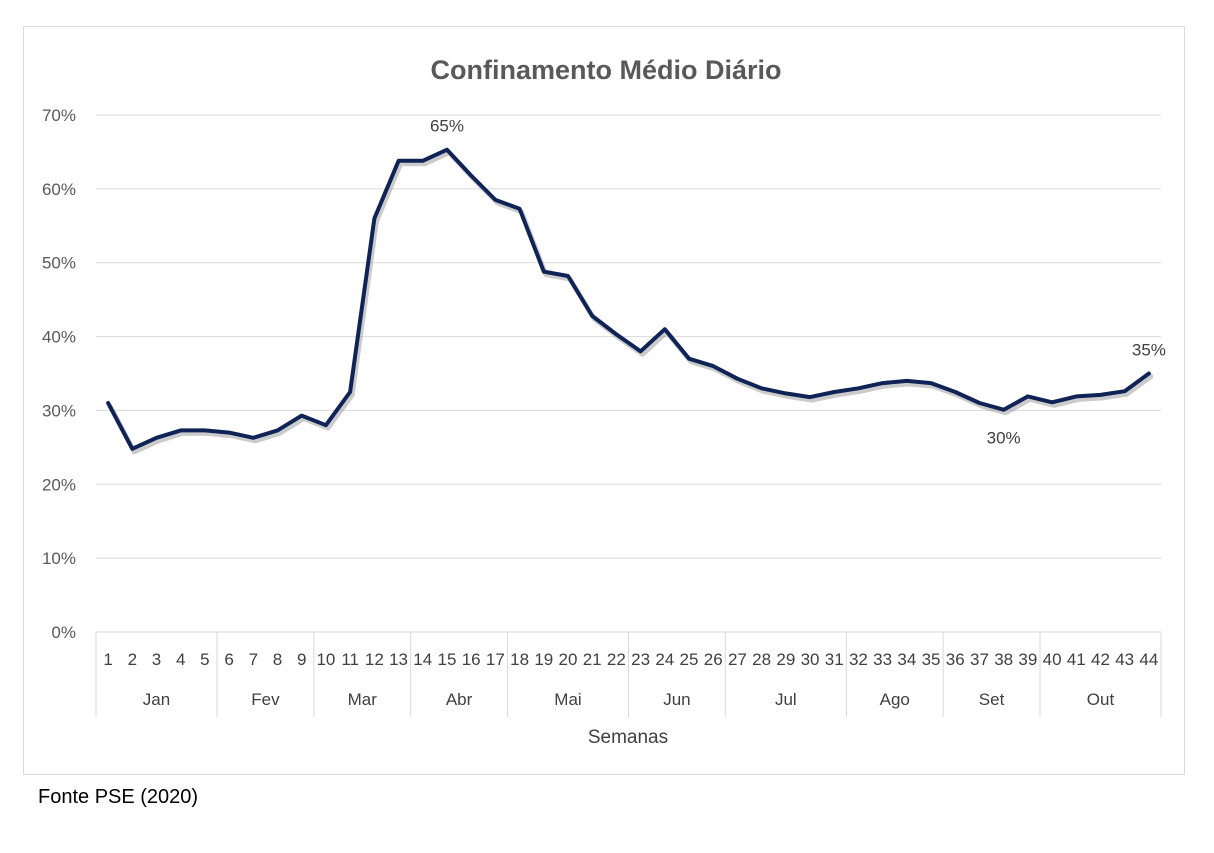 This screenshot has width=1214, height=853. What do you see at coordinates (785, 659) in the screenshot?
I see `x-tick-label: 29` at bounding box center [785, 659].